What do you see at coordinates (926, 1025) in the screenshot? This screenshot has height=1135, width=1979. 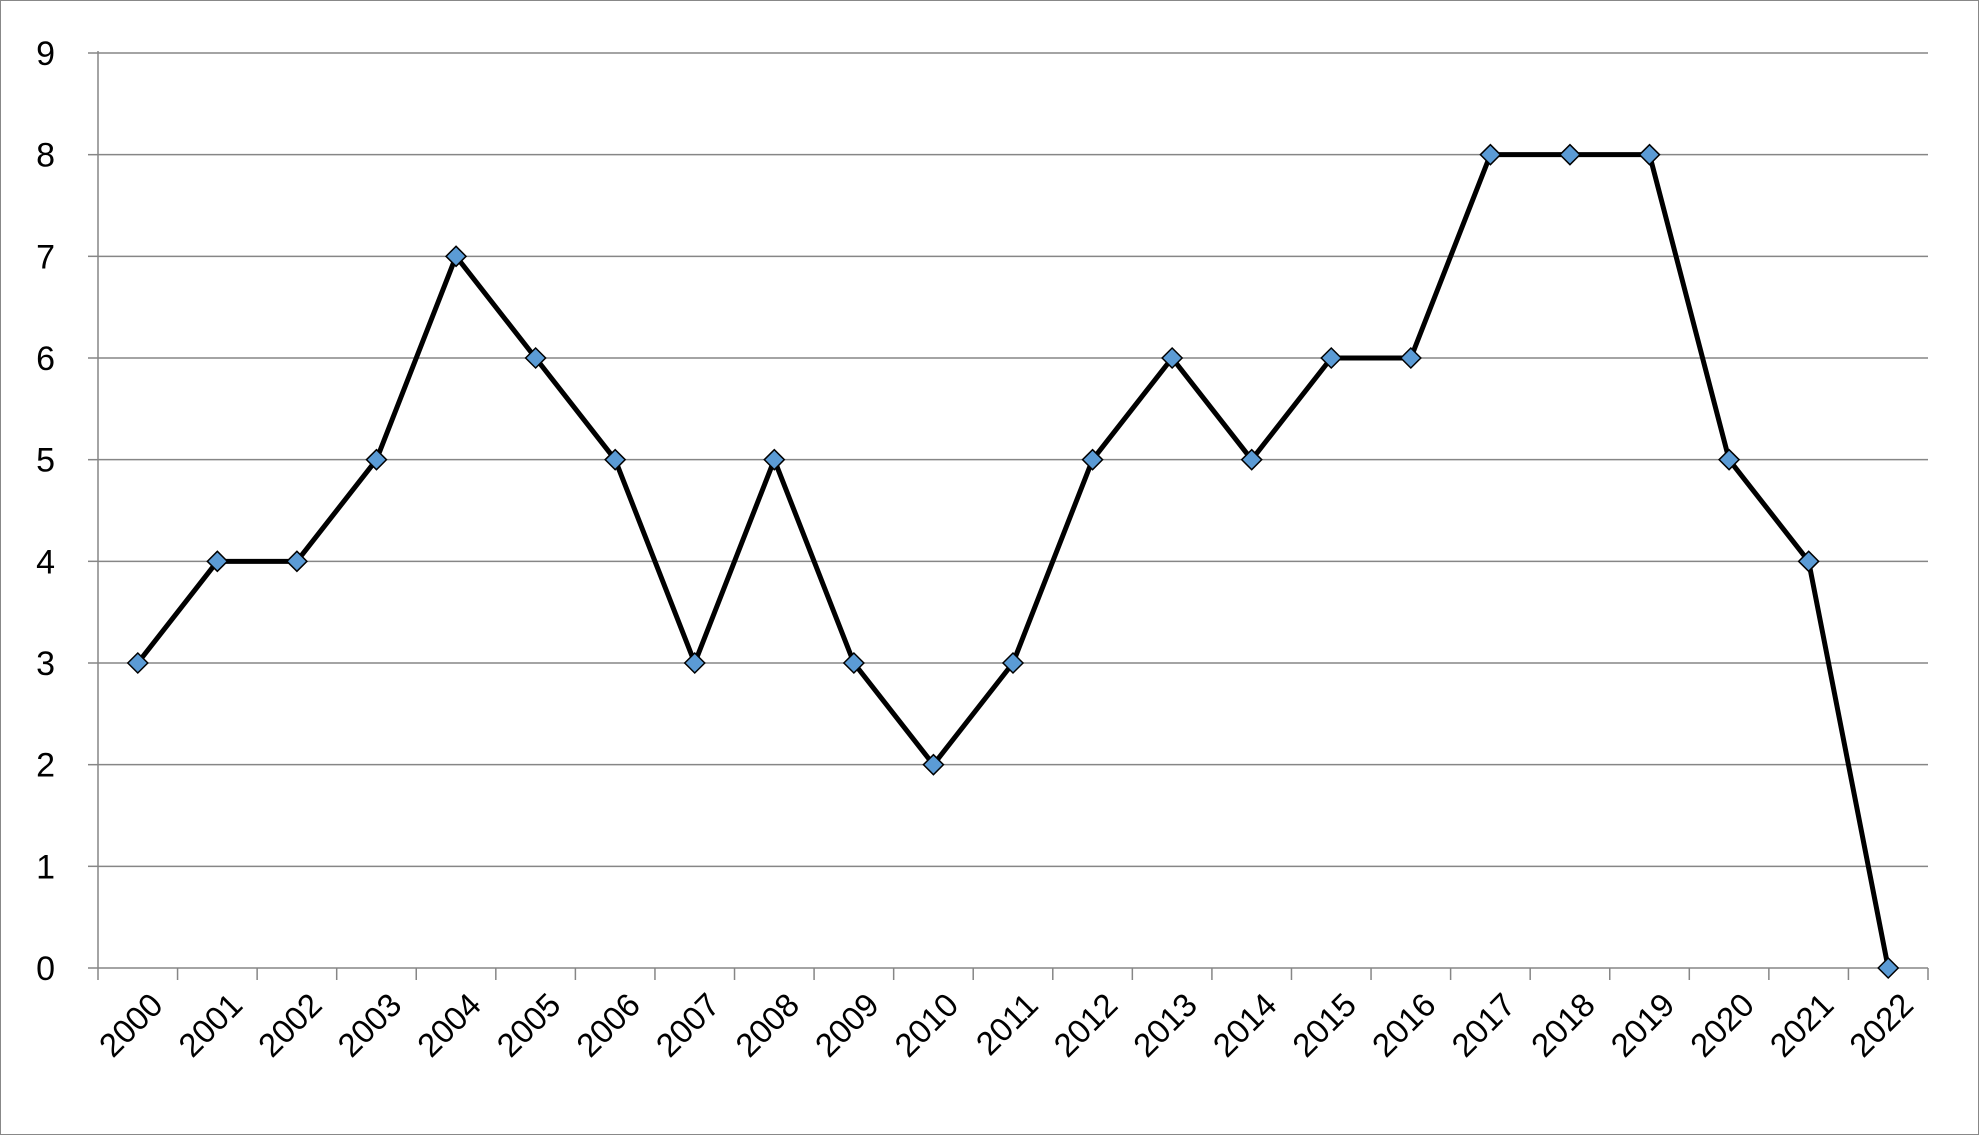 I see `x-tick-label: 2010` at bounding box center [926, 1025].